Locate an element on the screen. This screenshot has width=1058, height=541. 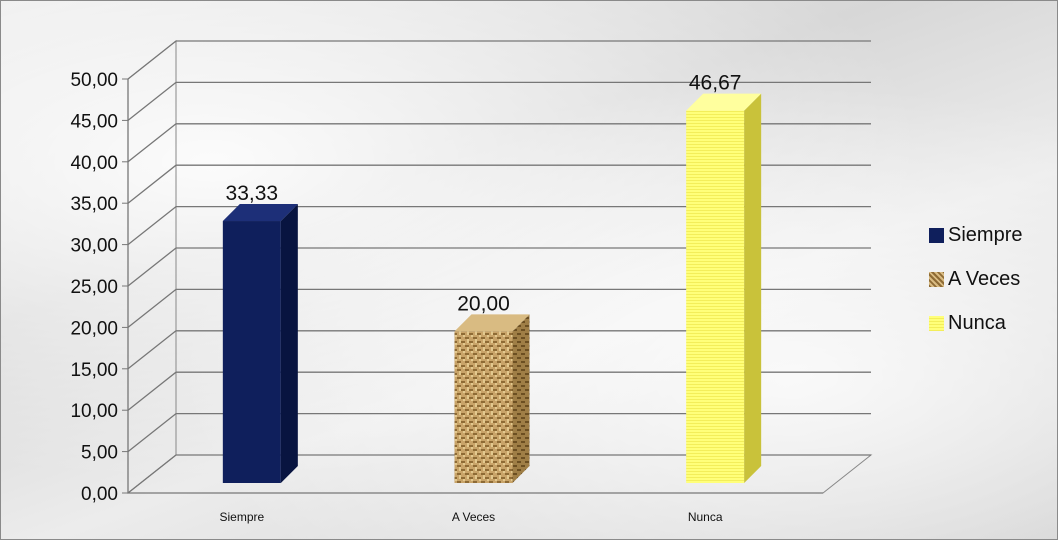
y-tick-label: 45,00 is located at coordinates (94, 121).